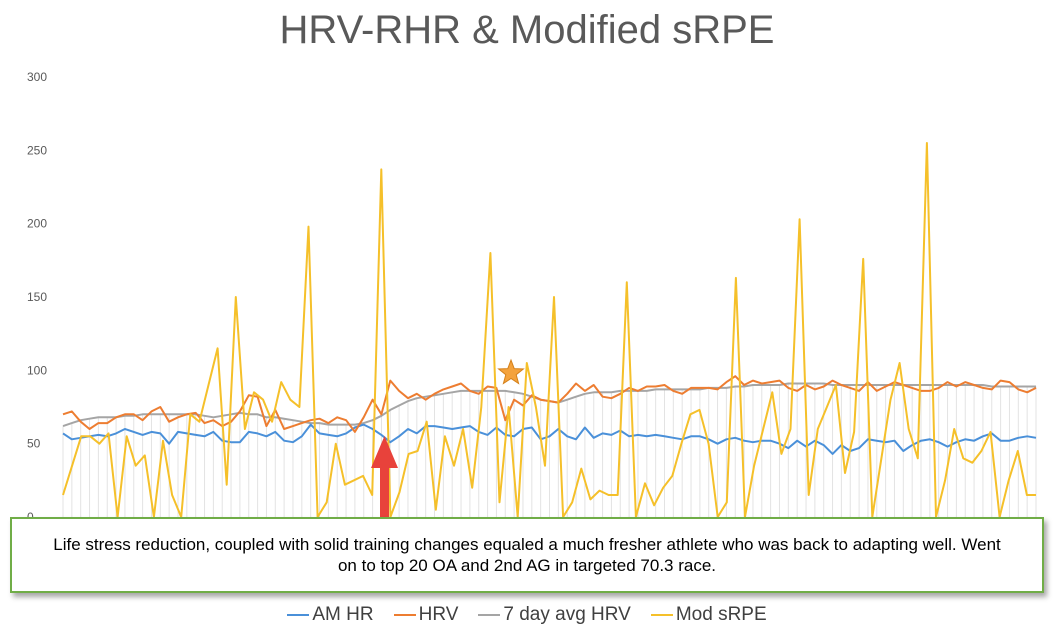 Image resolution: width=1054 pixels, height=636 pixels. I want to click on y-axis-ticks: 300250200150100500, so click(37, 297).